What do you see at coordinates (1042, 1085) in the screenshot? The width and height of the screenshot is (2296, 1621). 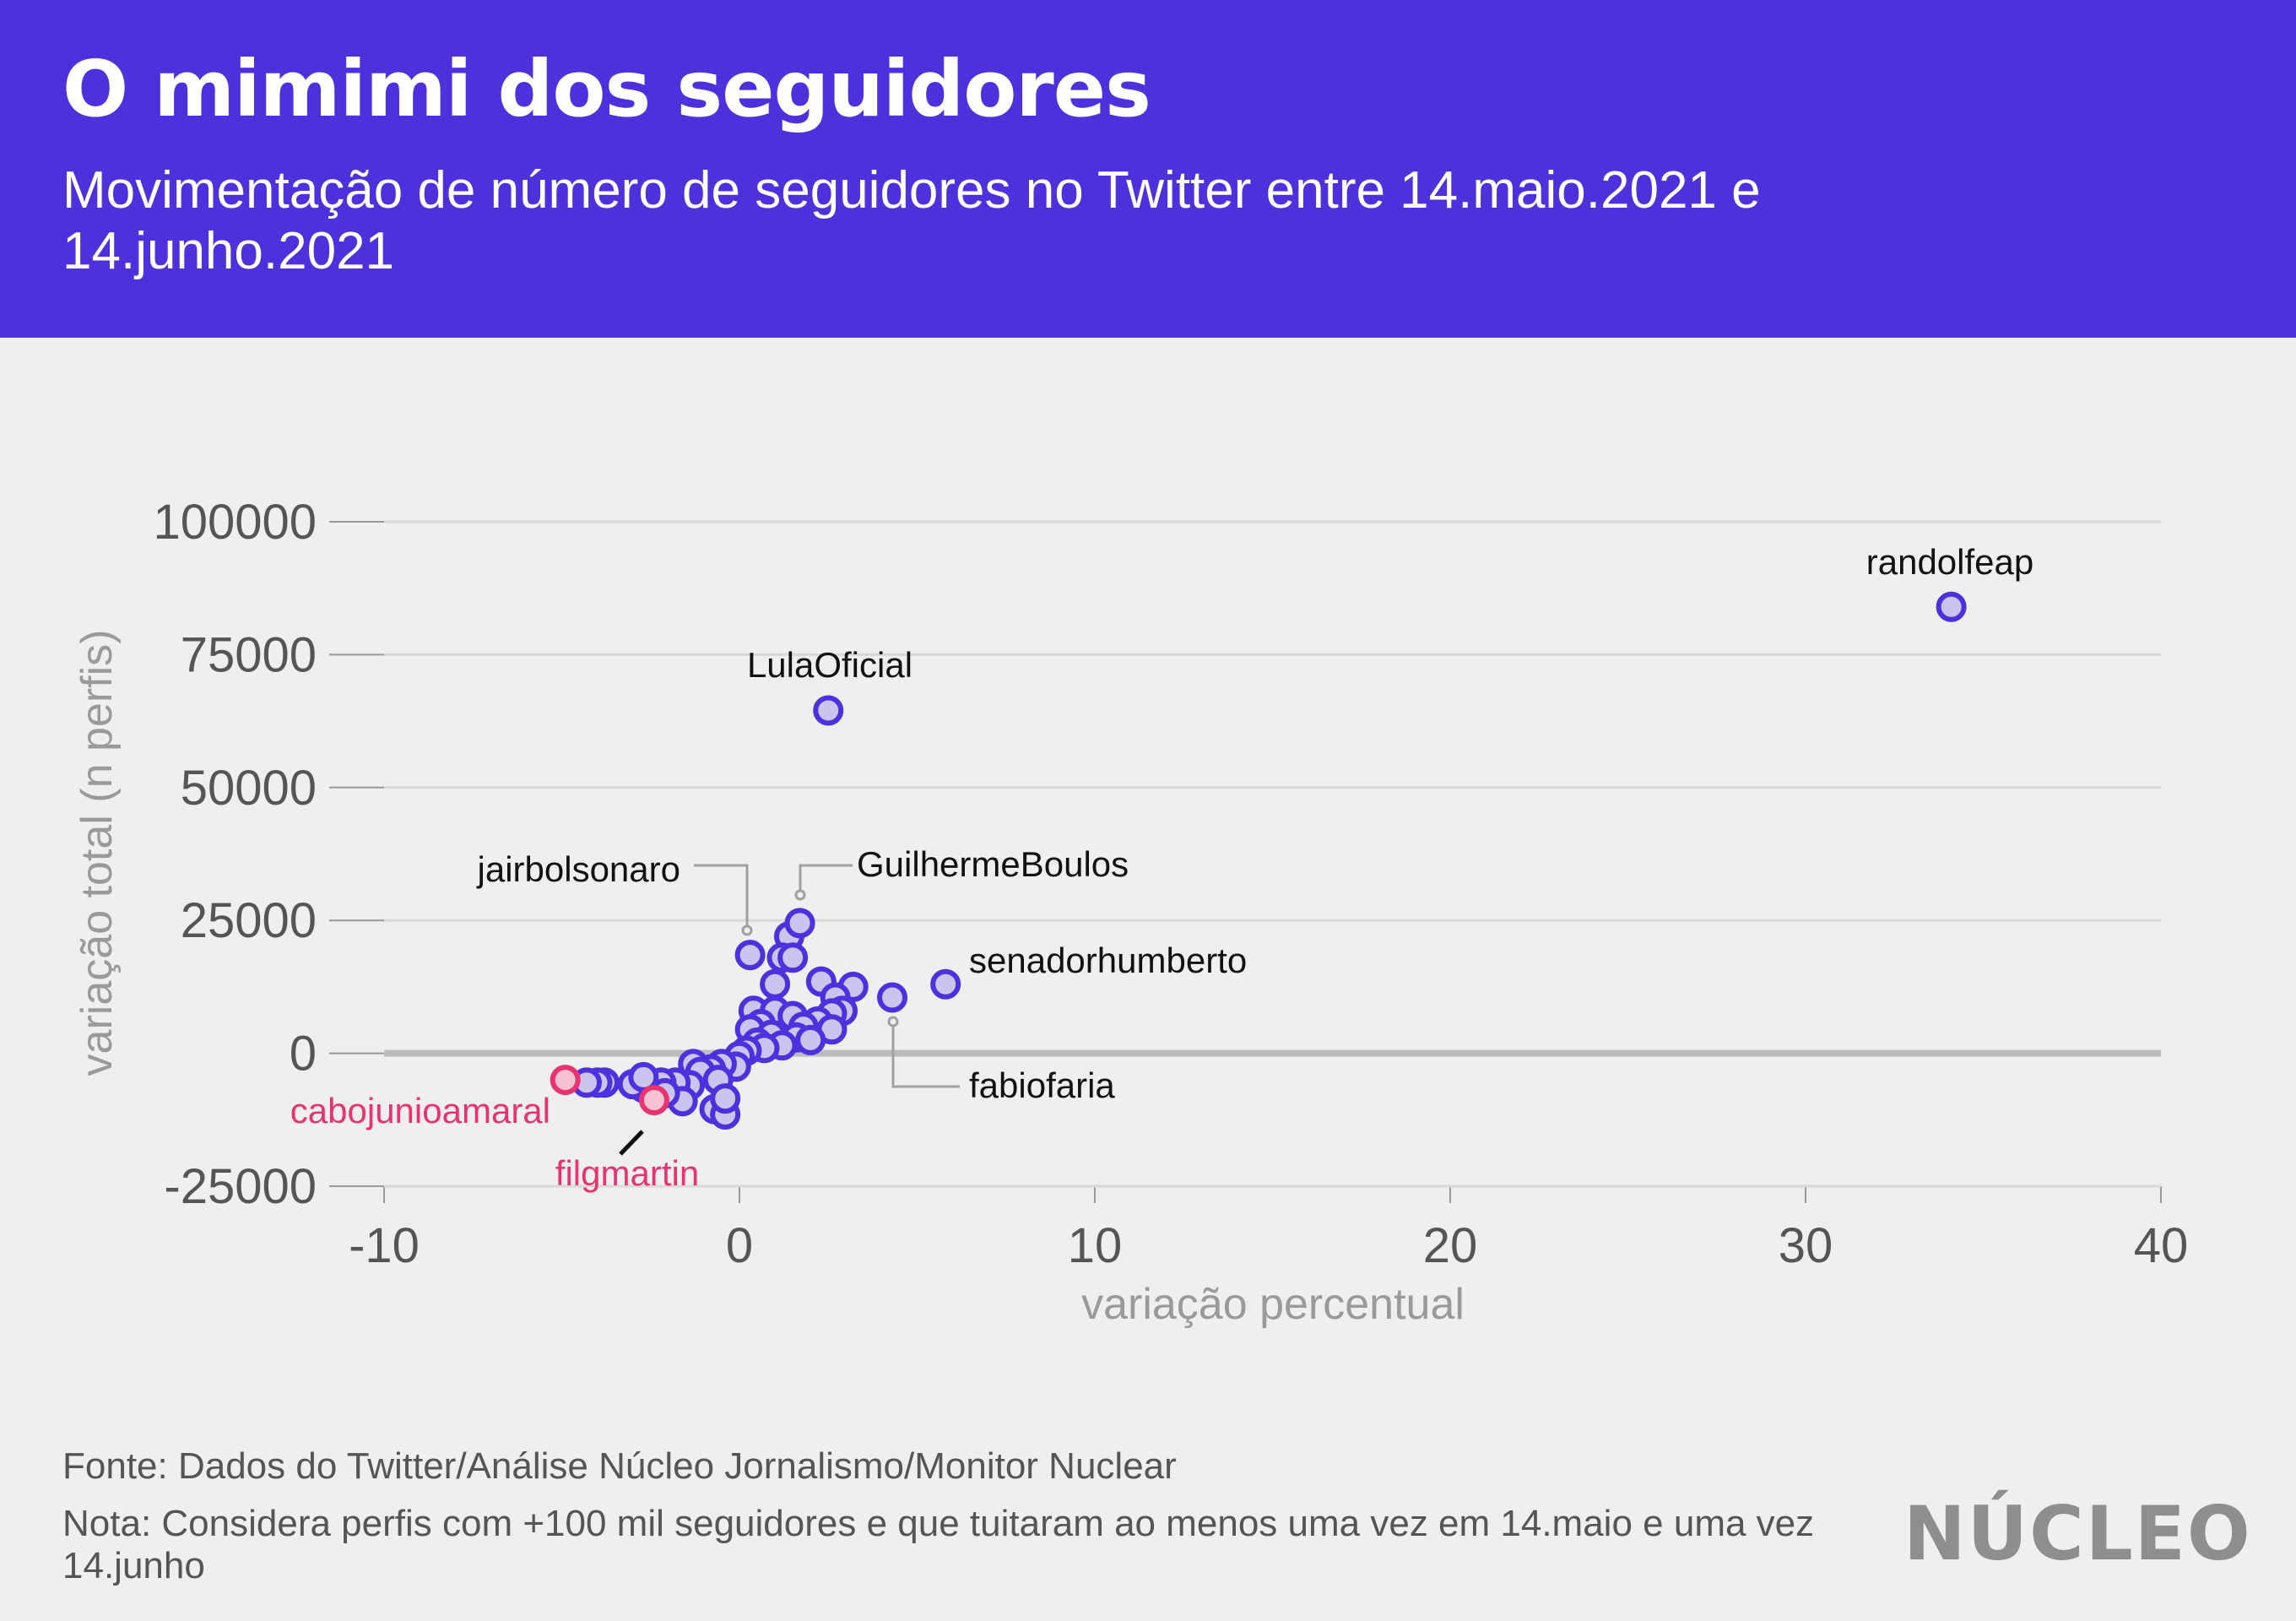 I see `label-fabiofaria: fabiofaria` at bounding box center [1042, 1085].